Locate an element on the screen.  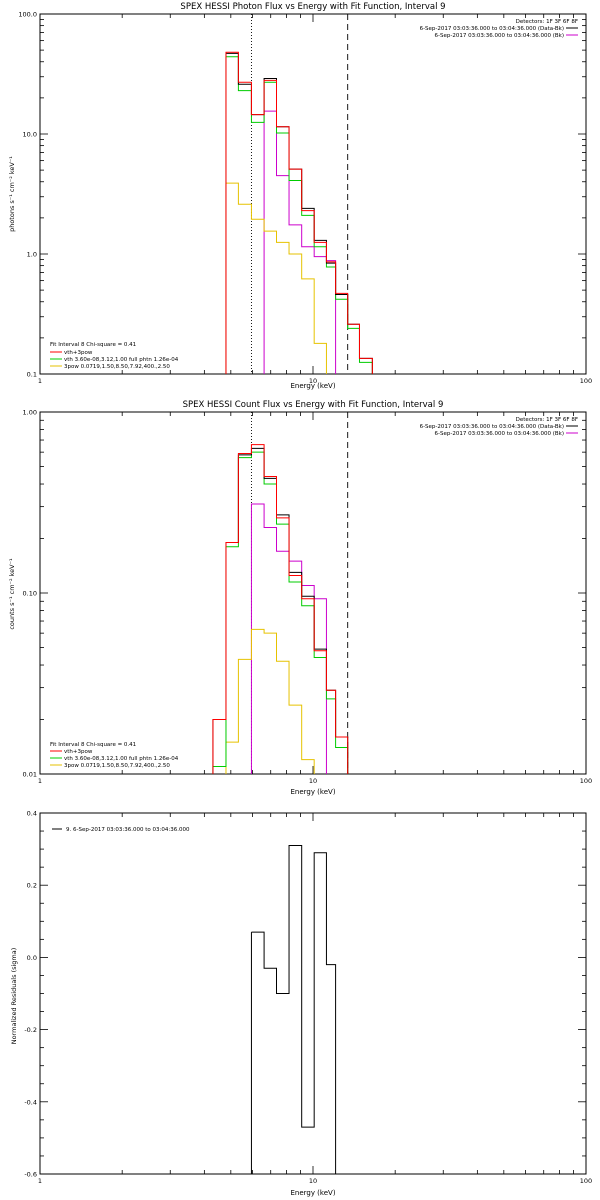
y-tick-label: 0.10 is located at coordinates (30, 594).